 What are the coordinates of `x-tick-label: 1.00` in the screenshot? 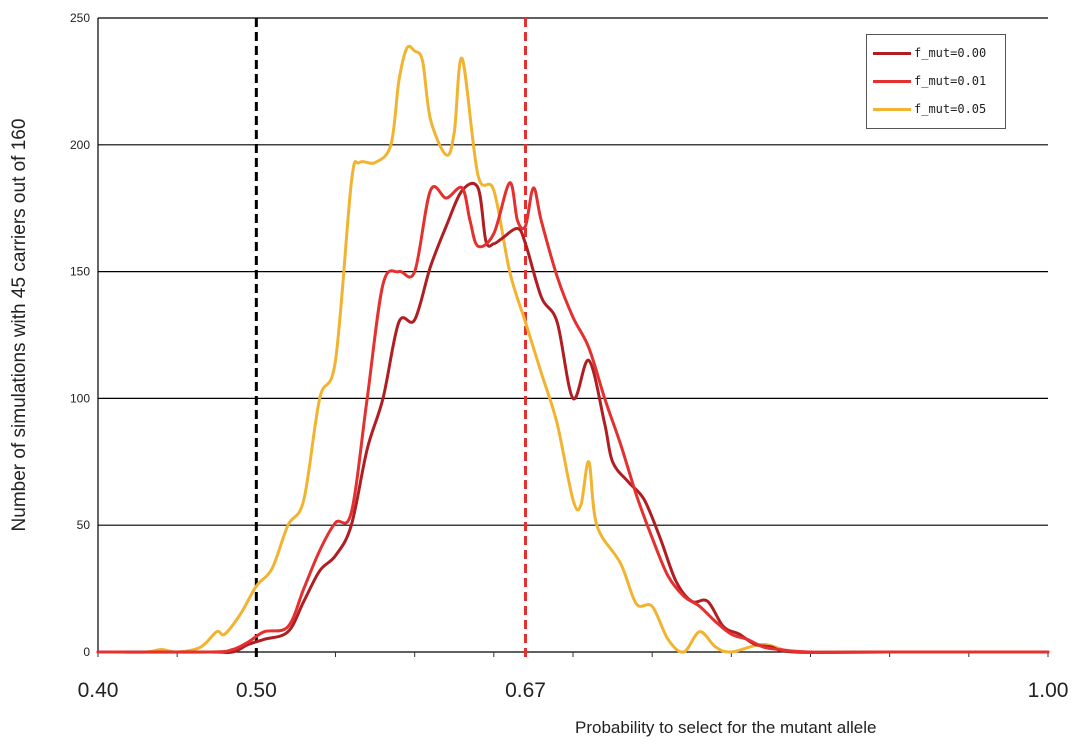 It's located at (1048, 690).